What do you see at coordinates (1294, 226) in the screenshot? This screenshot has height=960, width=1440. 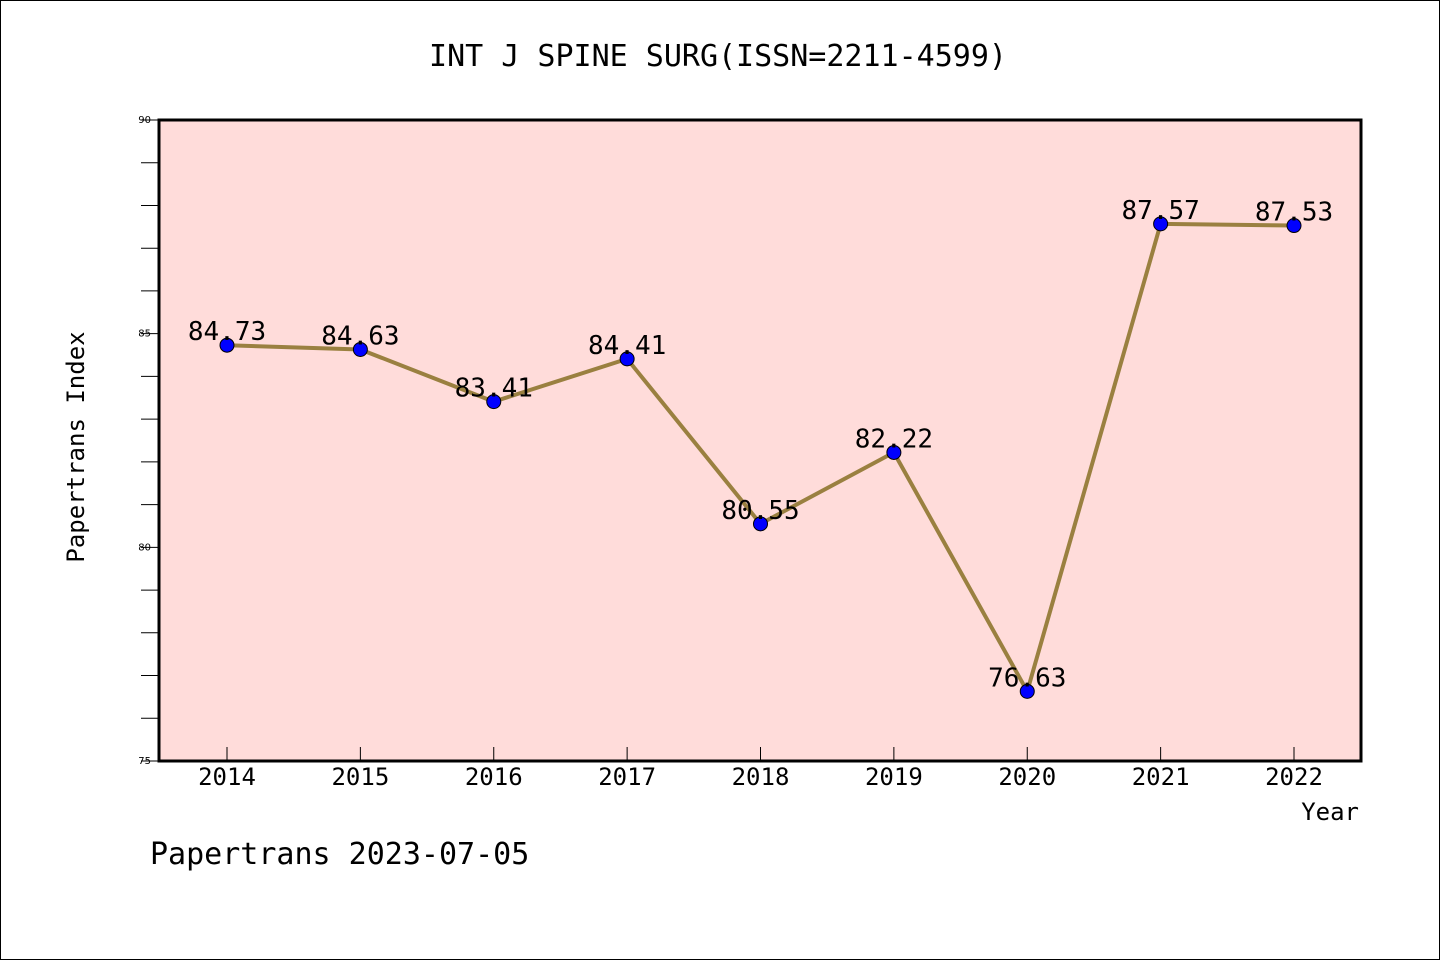 I see `data-point-2022` at bounding box center [1294, 226].